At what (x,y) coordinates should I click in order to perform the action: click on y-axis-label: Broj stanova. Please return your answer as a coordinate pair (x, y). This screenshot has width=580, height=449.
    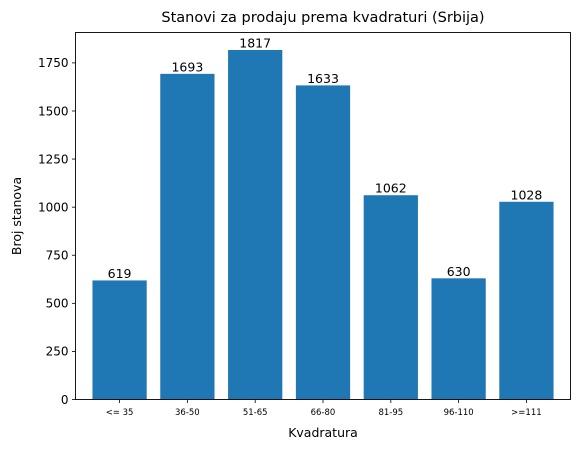
    Looking at the image, I should click on (16, 216).